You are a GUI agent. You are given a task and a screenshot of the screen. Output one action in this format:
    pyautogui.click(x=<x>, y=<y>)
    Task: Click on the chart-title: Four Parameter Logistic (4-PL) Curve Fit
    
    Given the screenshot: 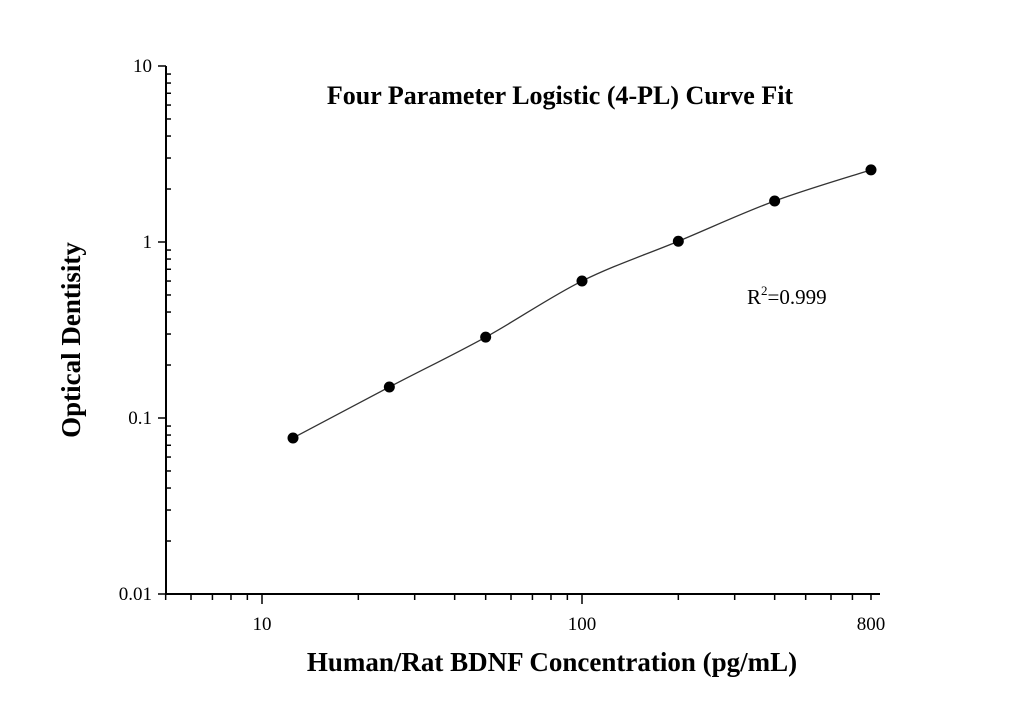 What is the action you would take?
    pyautogui.click(x=560, y=95)
    